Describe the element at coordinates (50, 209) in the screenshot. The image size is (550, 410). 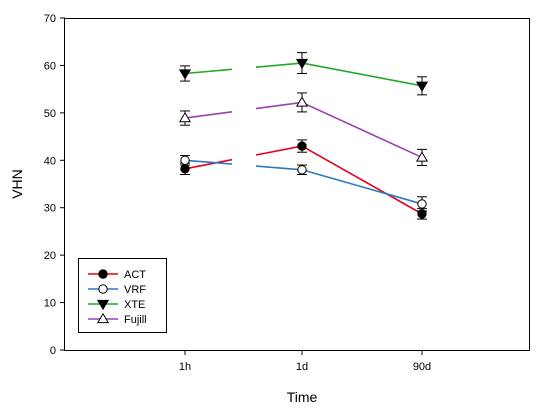
I see `y-tick-label: 30` at that location.